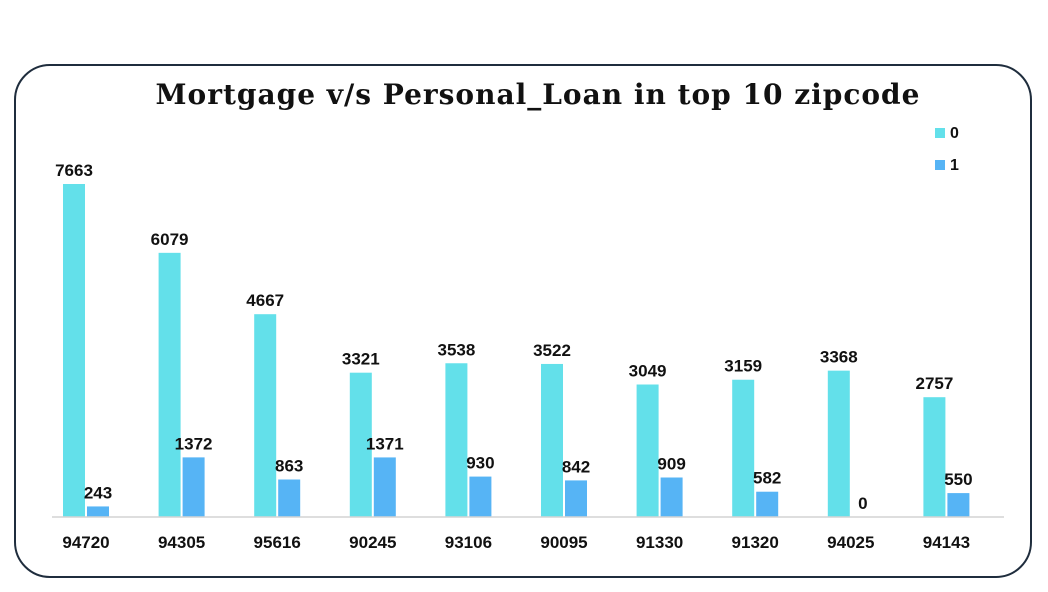  Describe the element at coordinates (74, 170) in the screenshot. I see `value-label-94720-series-0: 7663` at that location.